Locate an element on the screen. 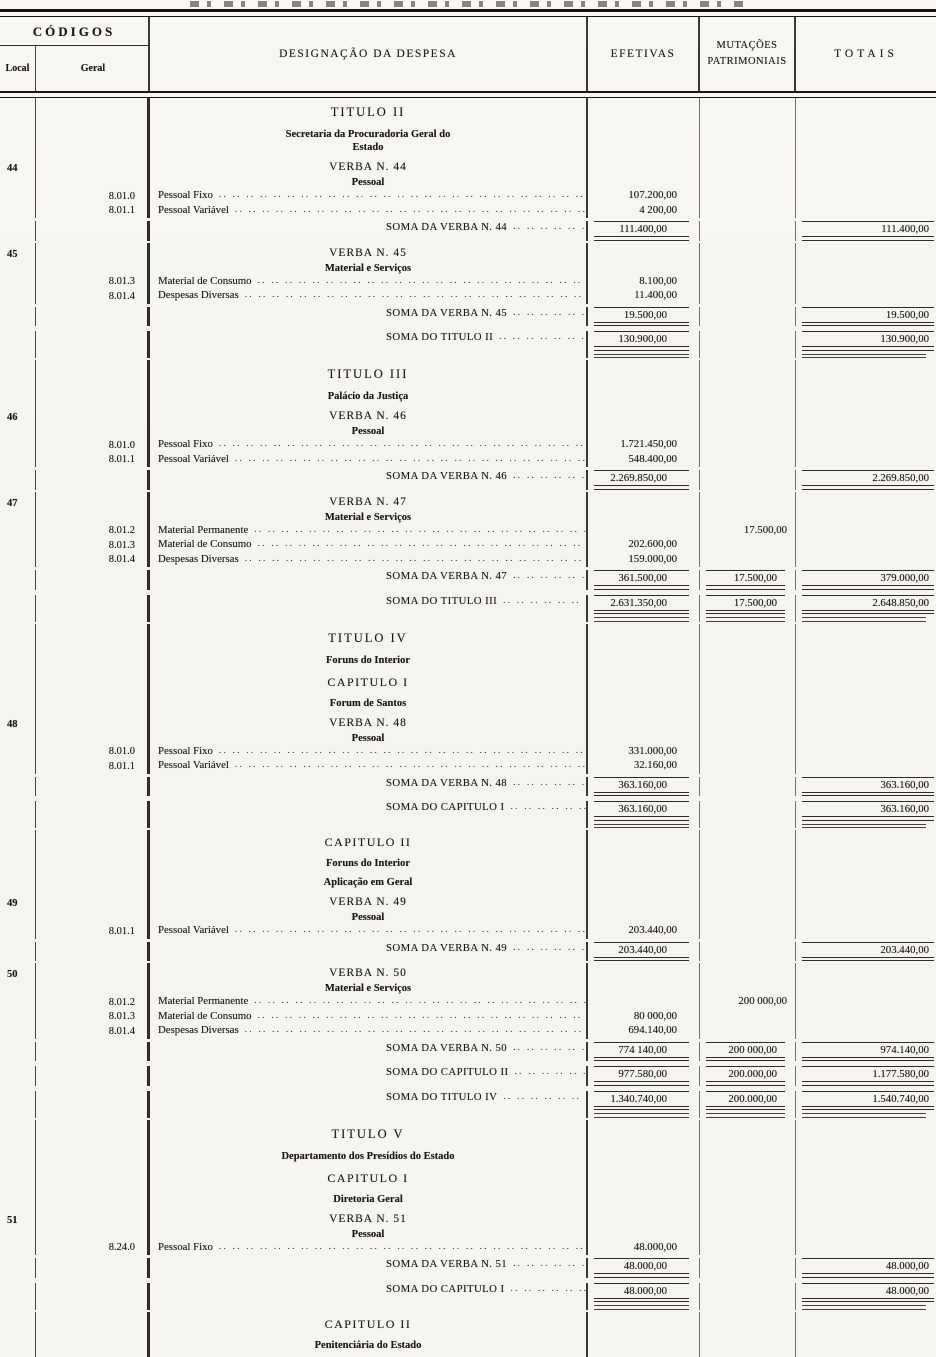 The height and width of the screenshot is (1357, 936). expense-label: Material de Consumo is located at coordinates (205, 544).